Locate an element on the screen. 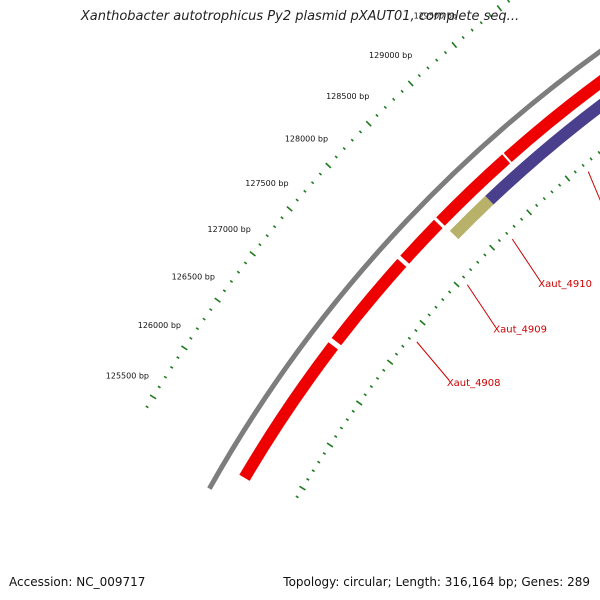 The image size is (600, 600). tick-label: 128500 bp is located at coordinates (347, 96).